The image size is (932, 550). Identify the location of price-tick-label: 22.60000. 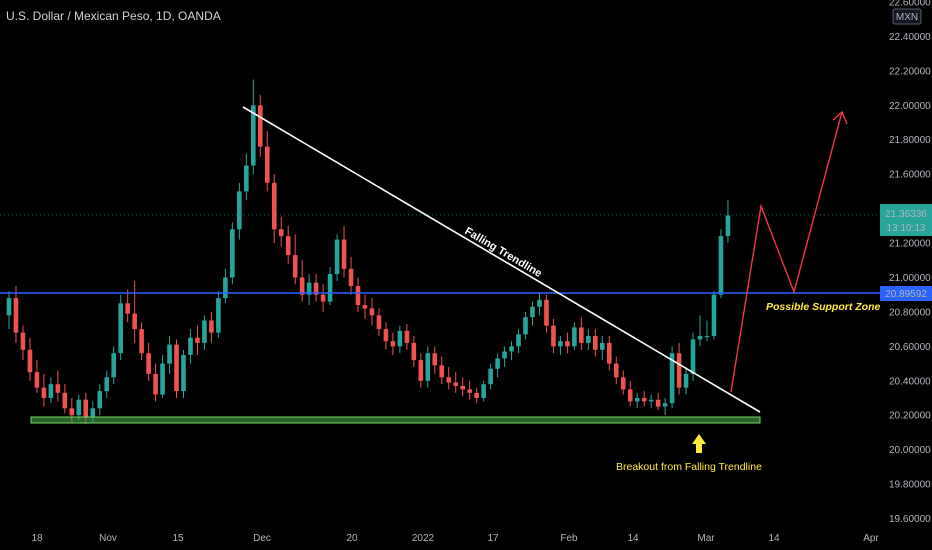
(910, 4).